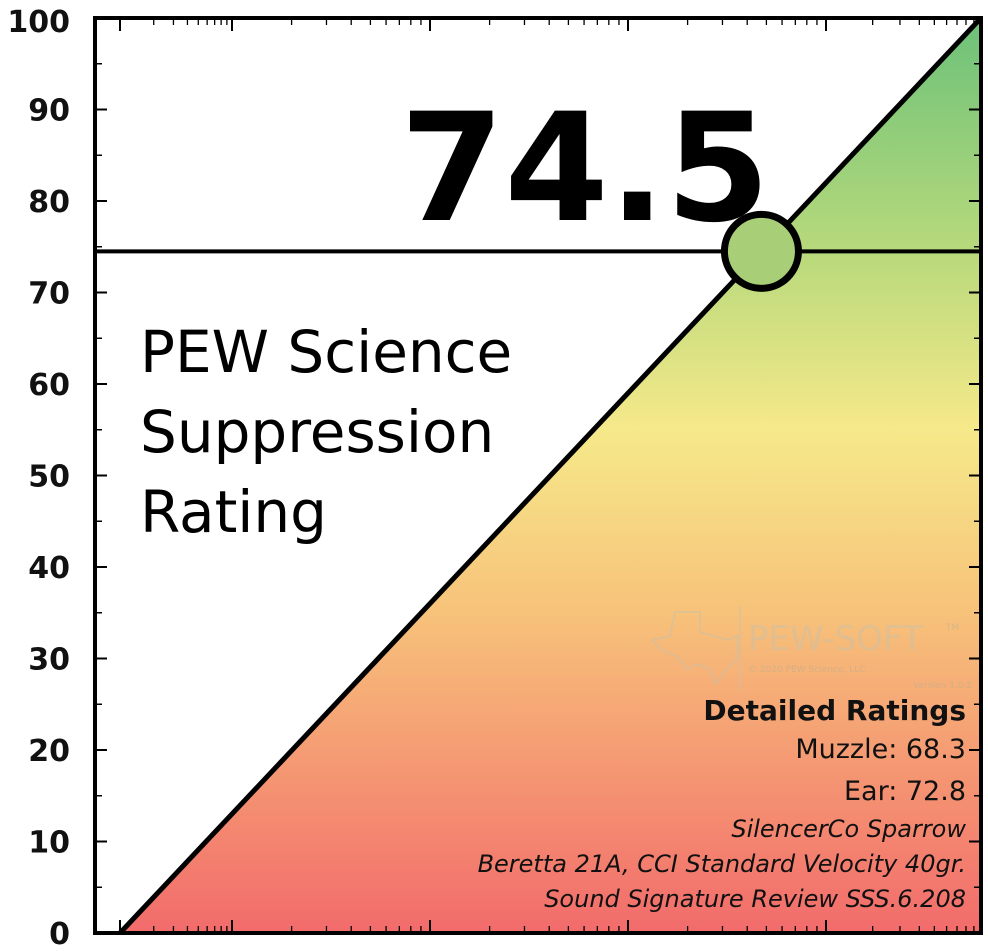 The width and height of the screenshot is (988, 951). I want to click on muzzle-rating: Muzzle: 68.3, so click(880, 749).